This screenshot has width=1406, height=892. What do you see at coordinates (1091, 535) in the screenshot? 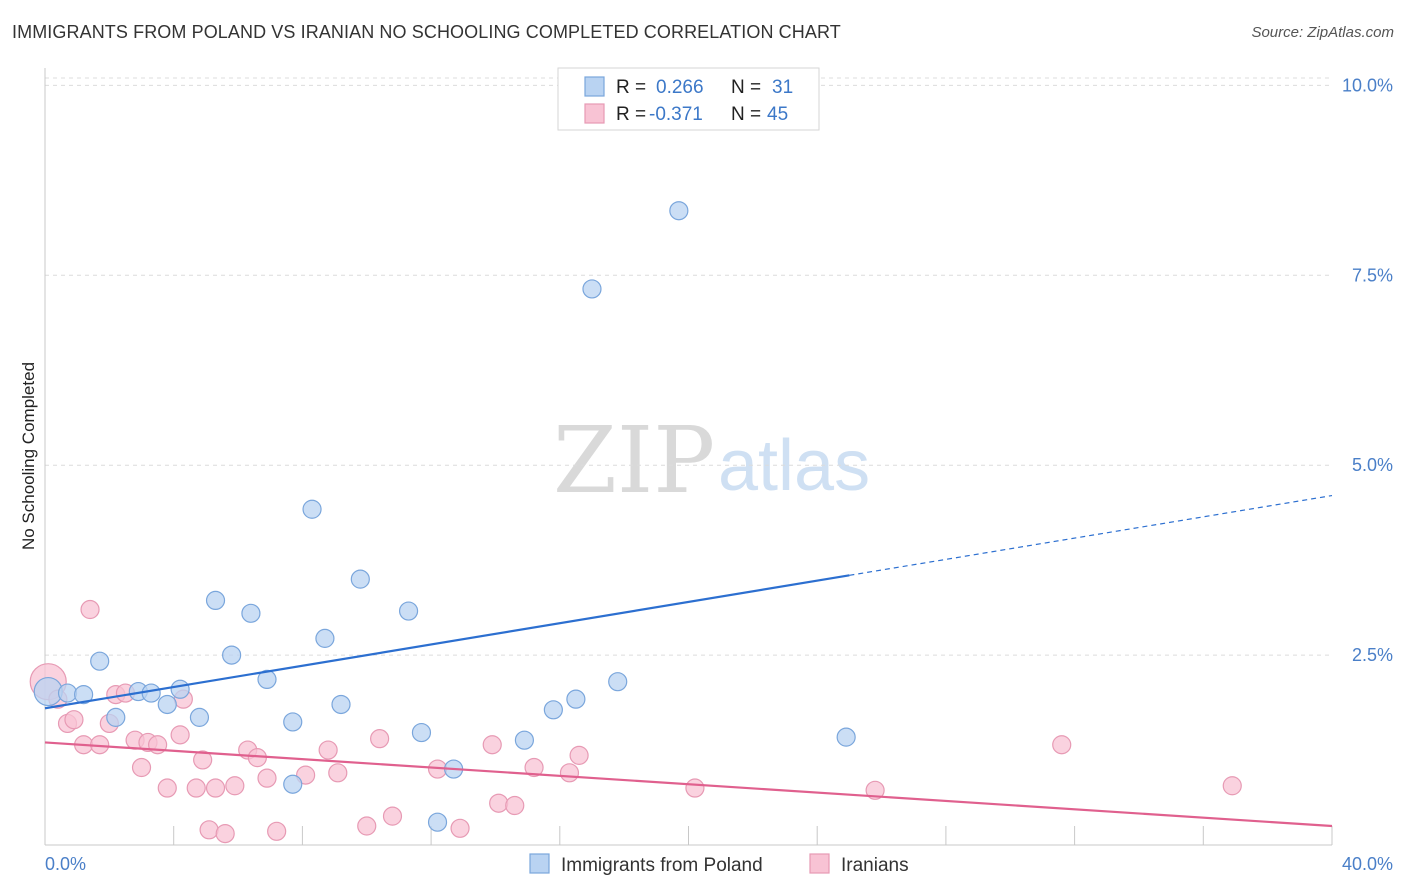
I see `poland-trend-extension` at bounding box center [1091, 535].